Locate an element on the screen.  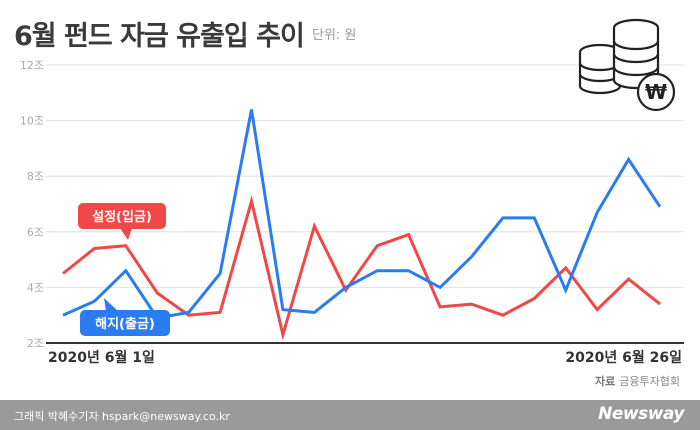
x-start-label: 2020년 6월 1일 is located at coordinates (101, 357).